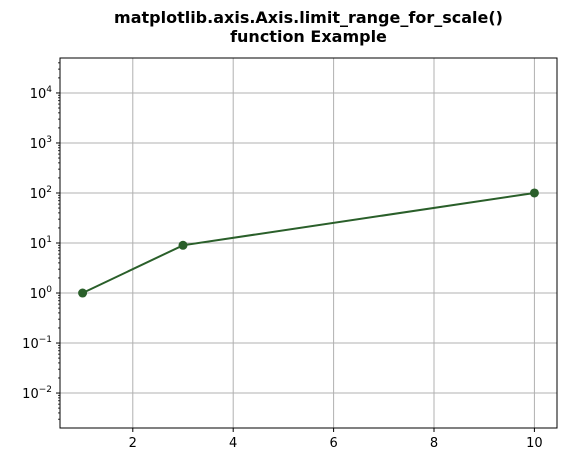 The image size is (578, 470). I want to click on y-tick-label: 10², so click(41, 193).